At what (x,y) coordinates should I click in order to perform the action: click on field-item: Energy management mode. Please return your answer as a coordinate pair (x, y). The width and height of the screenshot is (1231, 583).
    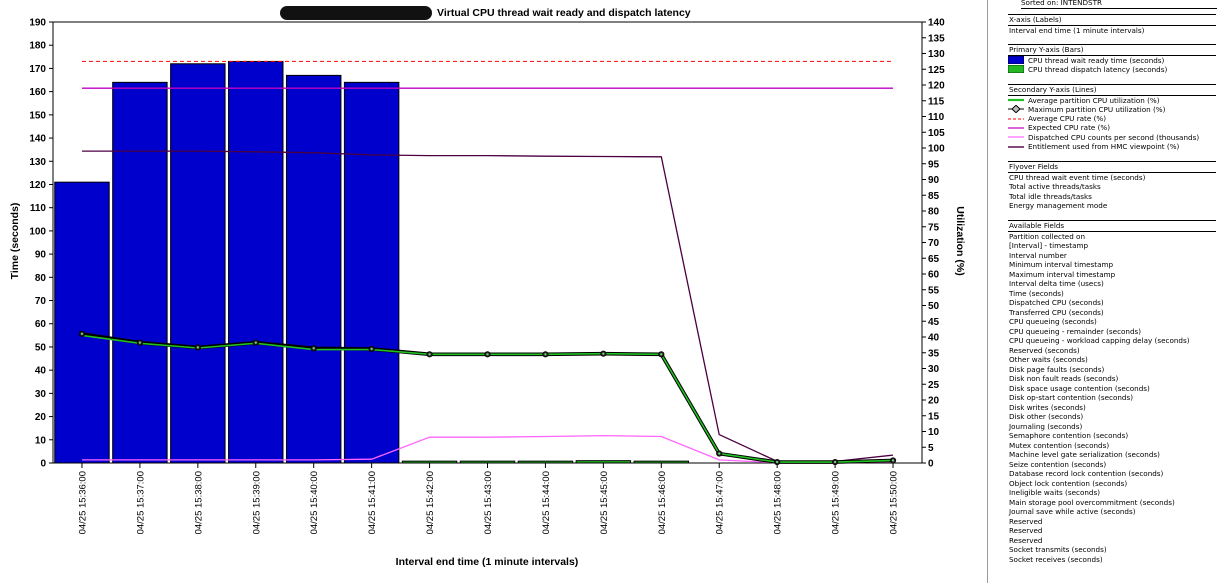
    Looking at the image, I should click on (1058, 205).